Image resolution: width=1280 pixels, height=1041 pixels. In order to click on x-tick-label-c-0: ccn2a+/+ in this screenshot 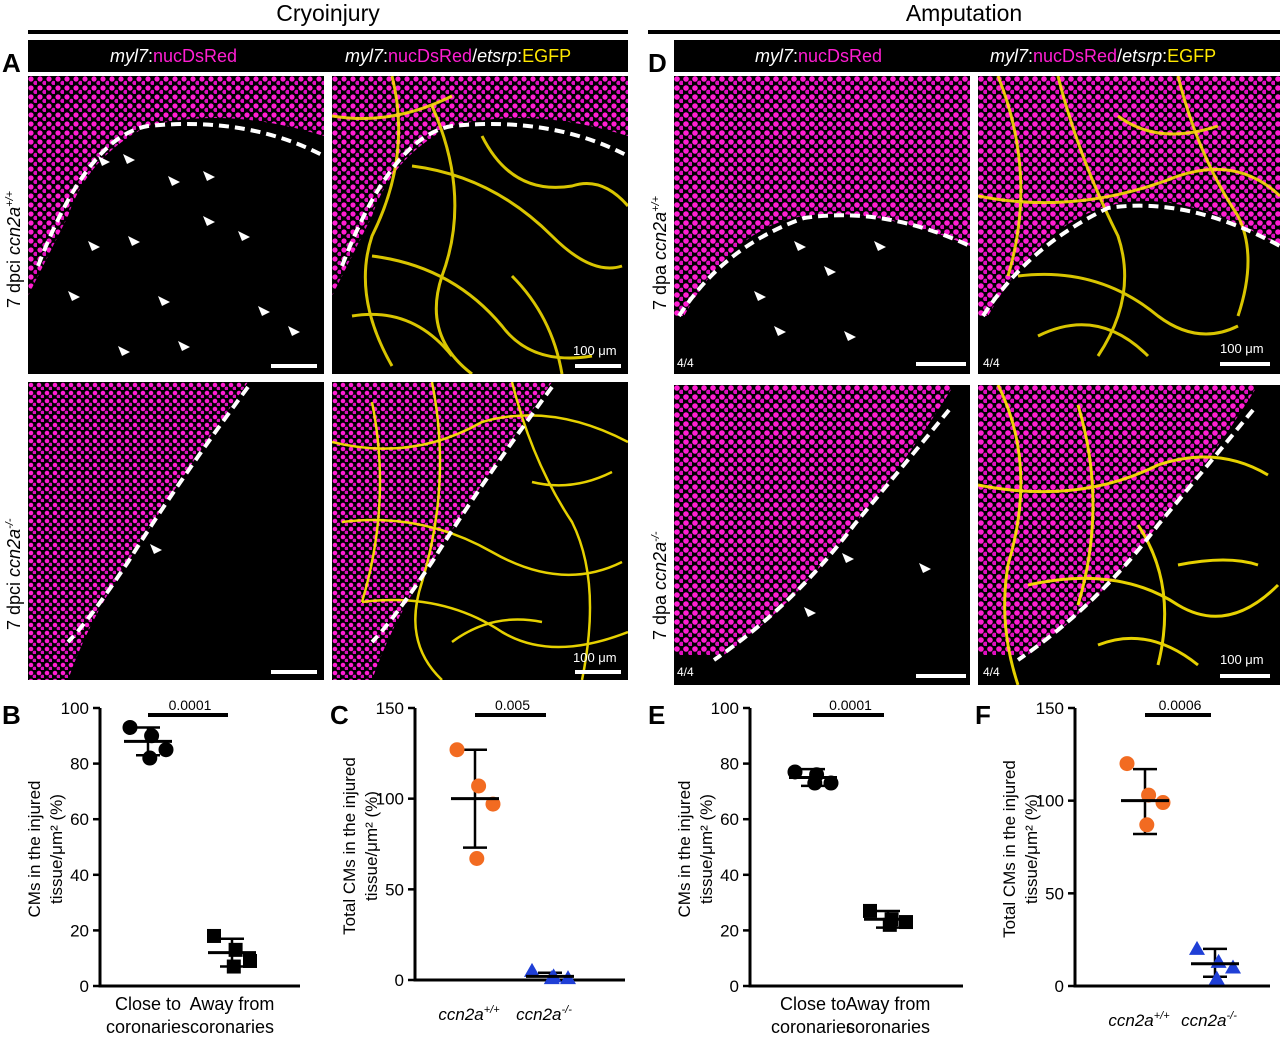, I will do `click(469, 1014)`.